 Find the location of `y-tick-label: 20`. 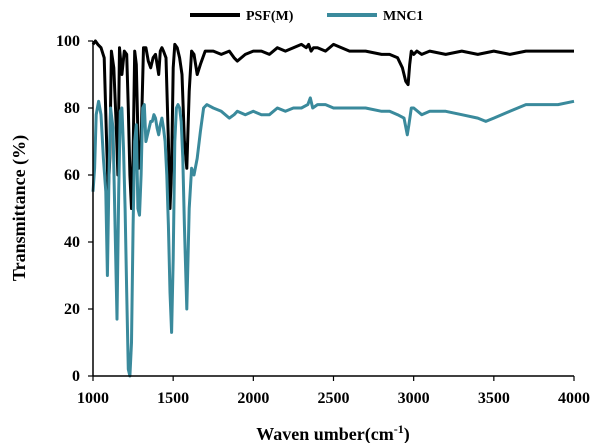

y-tick-label: 20 is located at coordinates (72, 309).